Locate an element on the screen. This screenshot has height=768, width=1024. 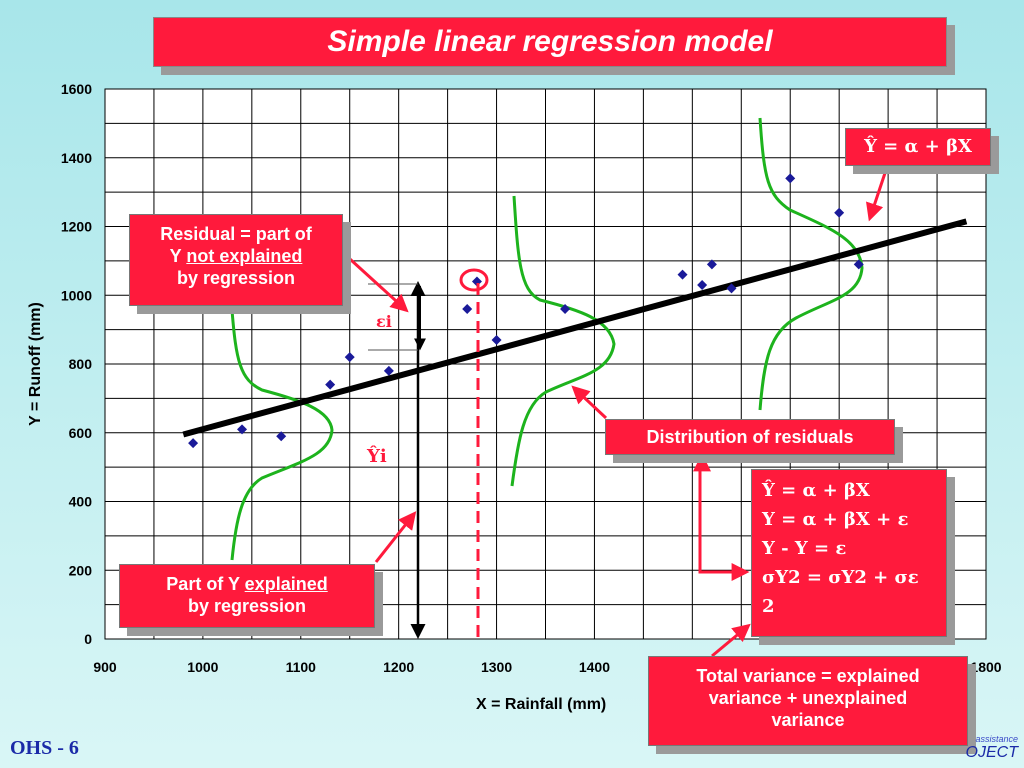
explained-line-1-pre: Part of Y is located at coordinates (205, 584).